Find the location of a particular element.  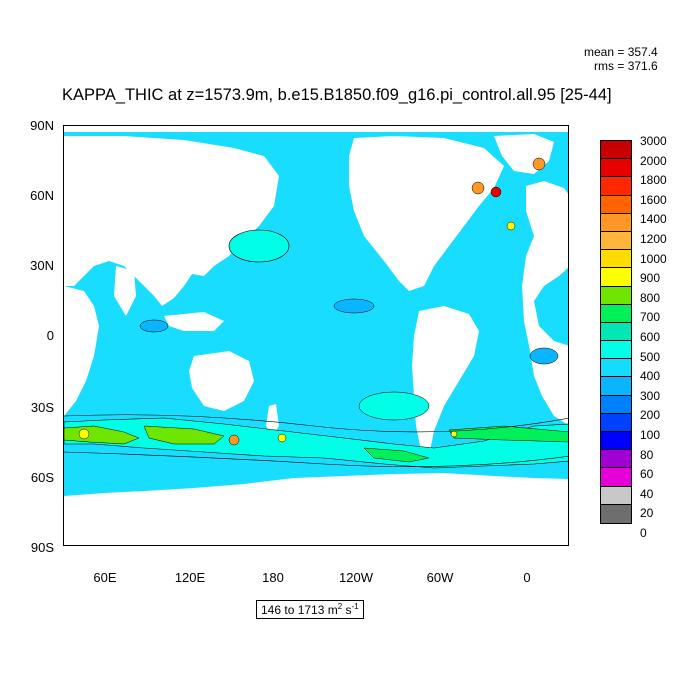

north-pacific-patch is located at coordinates (259, 246).